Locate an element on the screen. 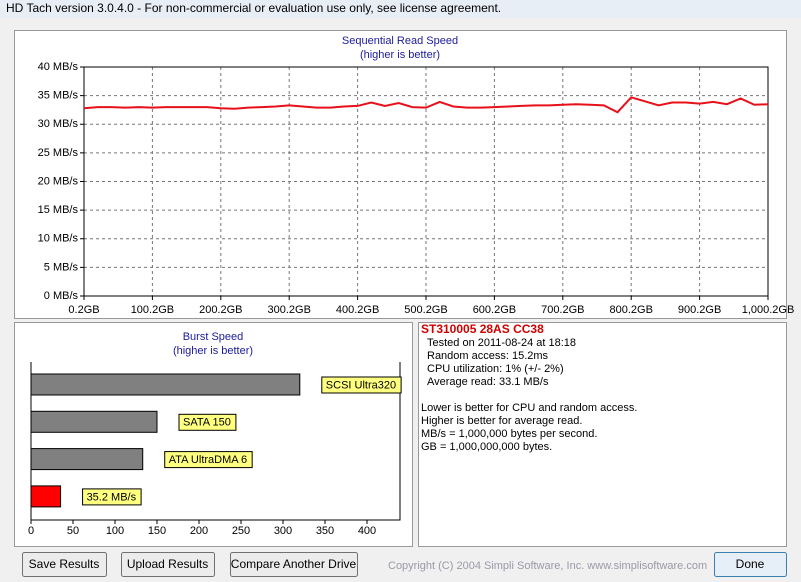 The image size is (801, 582). y-tick-label: 5 MB/s is located at coordinates (61, 267).